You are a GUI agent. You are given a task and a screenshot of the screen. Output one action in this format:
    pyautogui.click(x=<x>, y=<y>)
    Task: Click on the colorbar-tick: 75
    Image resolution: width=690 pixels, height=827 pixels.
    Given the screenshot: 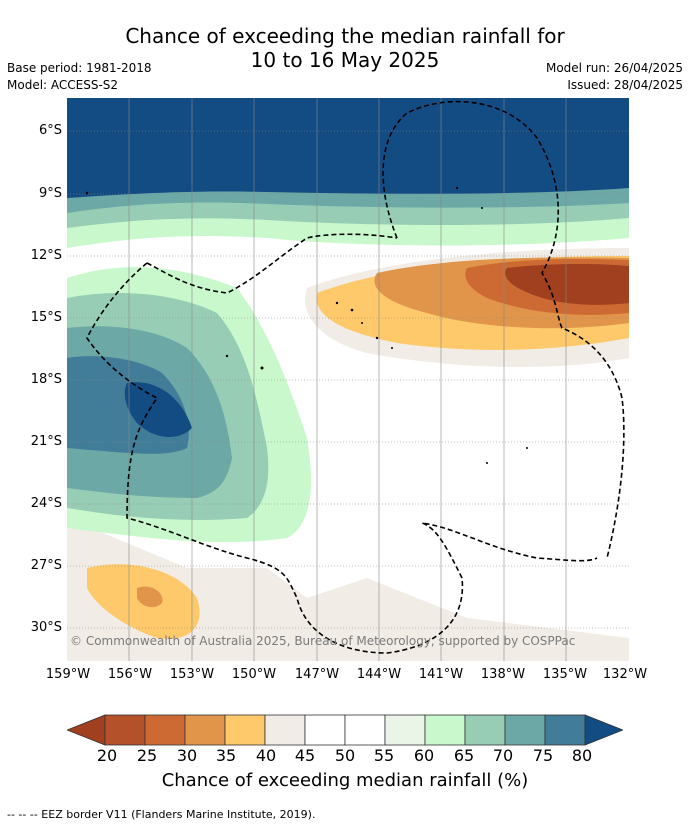 What is the action you would take?
    pyautogui.click(x=543, y=755)
    